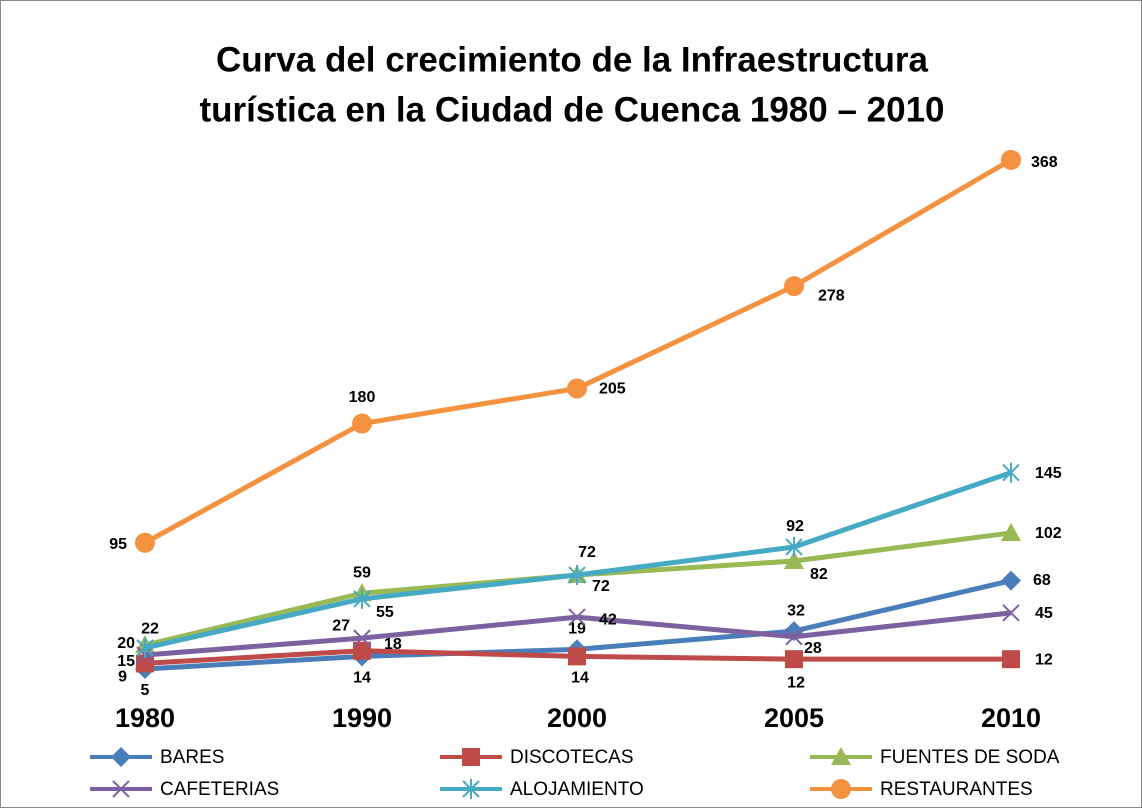  Describe the element at coordinates (385, 612) in the screenshot. I see `data-label: 55` at that location.